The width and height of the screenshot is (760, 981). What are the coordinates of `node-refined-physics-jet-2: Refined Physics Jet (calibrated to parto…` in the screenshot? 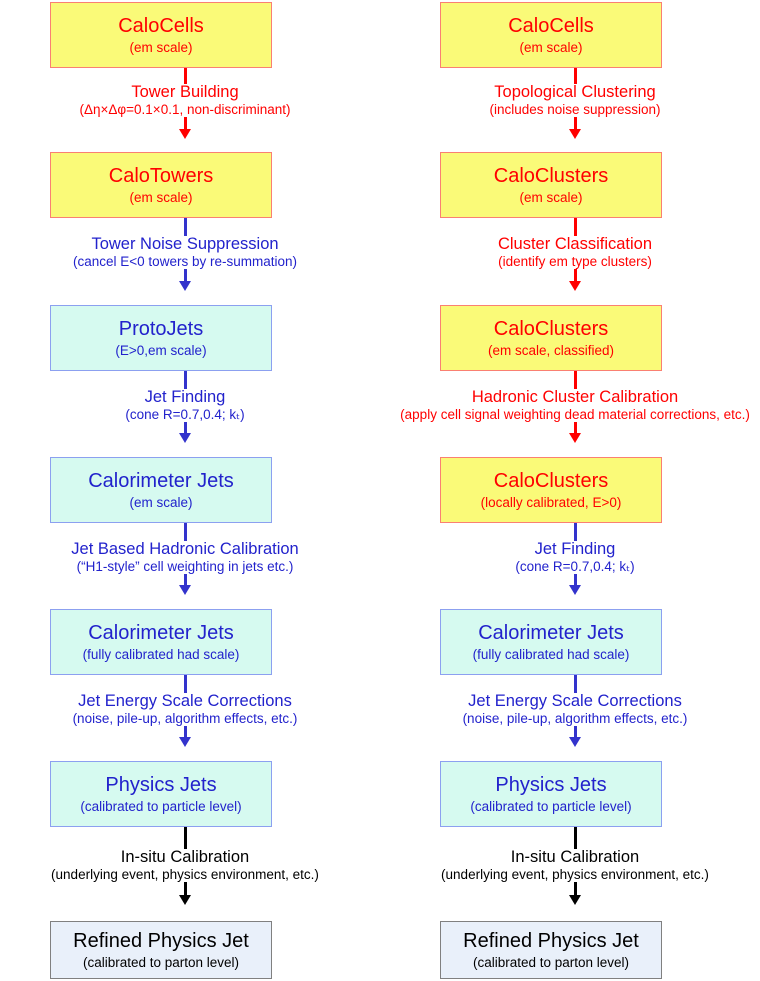 It's located at (551, 950).